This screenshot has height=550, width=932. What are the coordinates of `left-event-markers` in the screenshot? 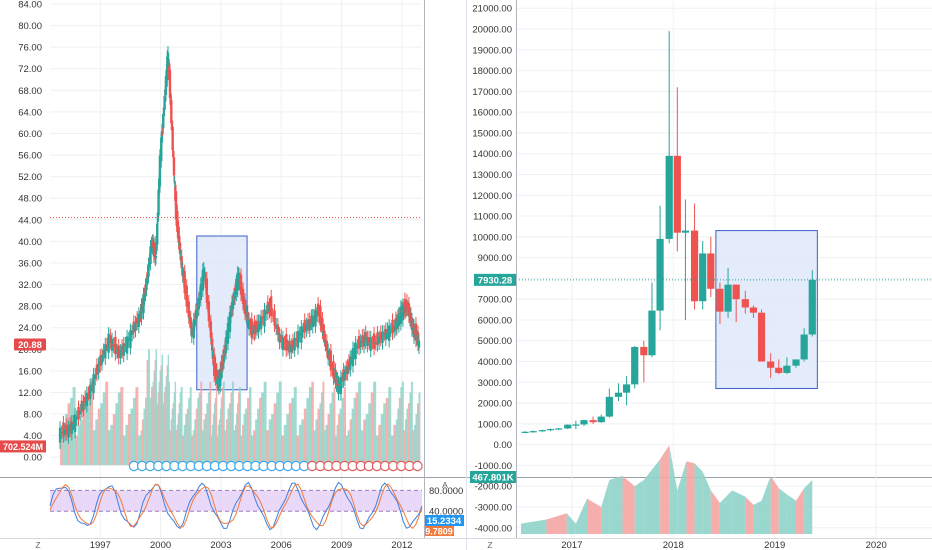 It's located at (275, 466).